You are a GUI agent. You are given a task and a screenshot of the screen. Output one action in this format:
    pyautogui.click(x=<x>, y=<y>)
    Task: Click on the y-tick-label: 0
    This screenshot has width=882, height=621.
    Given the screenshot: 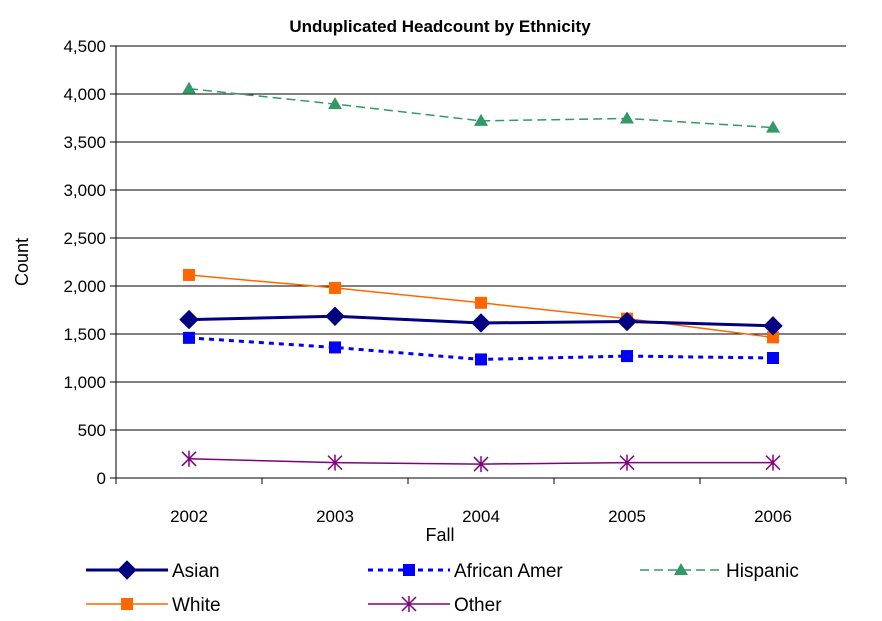 What is the action you would take?
    pyautogui.click(x=101, y=478)
    